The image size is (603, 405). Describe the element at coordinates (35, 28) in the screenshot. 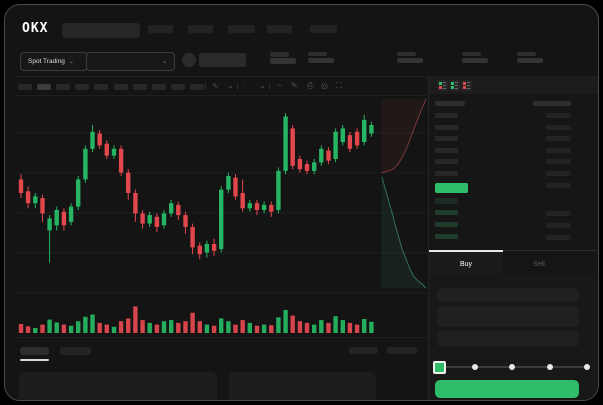

I see `okx-logo: OKX` at that location.